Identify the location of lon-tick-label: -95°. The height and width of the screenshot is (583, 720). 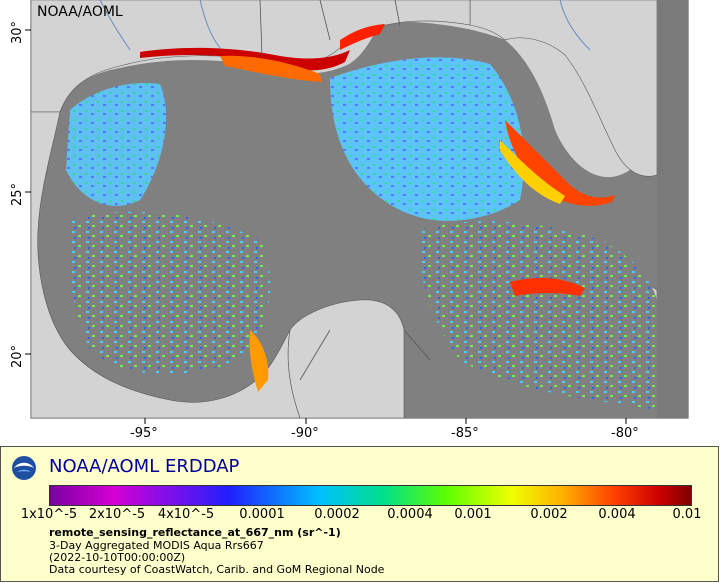
(144, 433).